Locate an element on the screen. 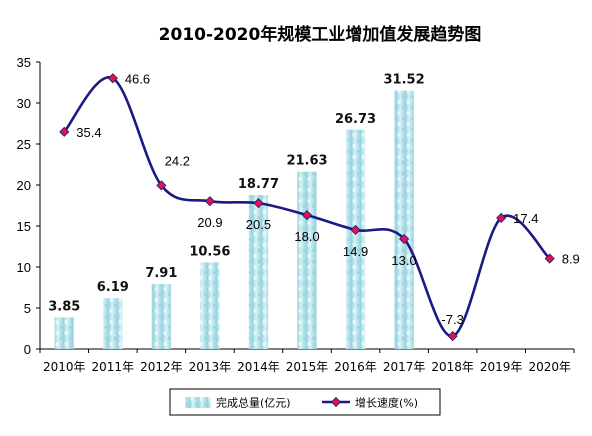  bar-value-label: 10.56 is located at coordinates (209, 251).